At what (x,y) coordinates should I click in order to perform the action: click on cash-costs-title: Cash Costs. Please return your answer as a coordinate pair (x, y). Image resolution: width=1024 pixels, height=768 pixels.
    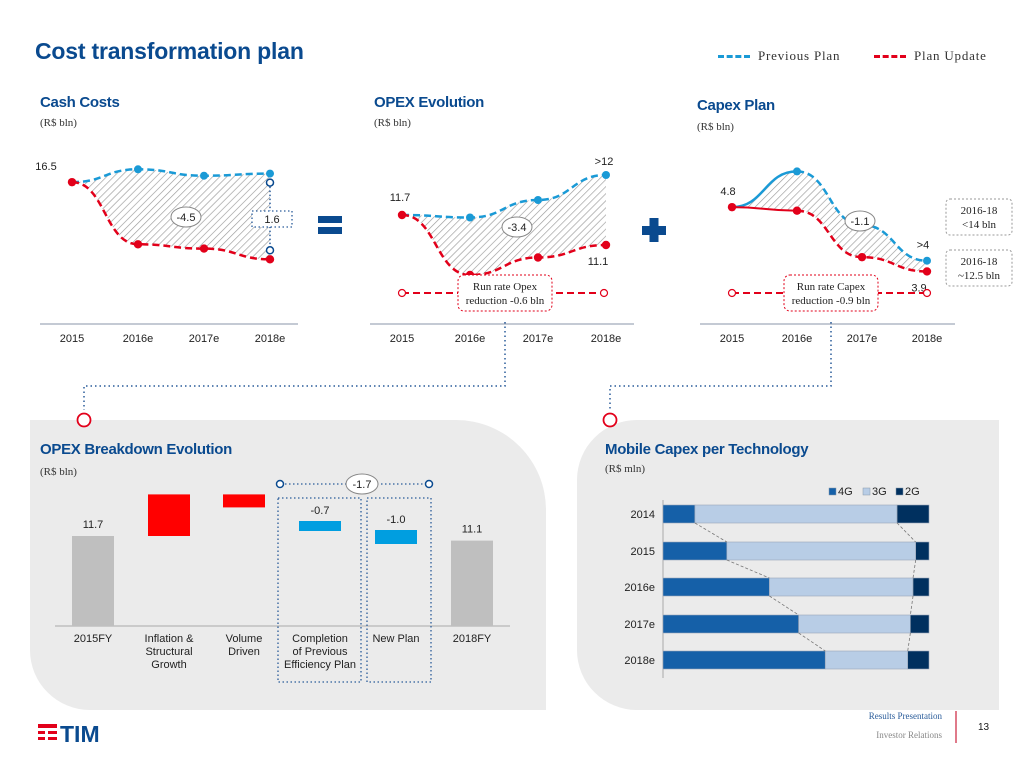
    Looking at the image, I should click on (80, 102).